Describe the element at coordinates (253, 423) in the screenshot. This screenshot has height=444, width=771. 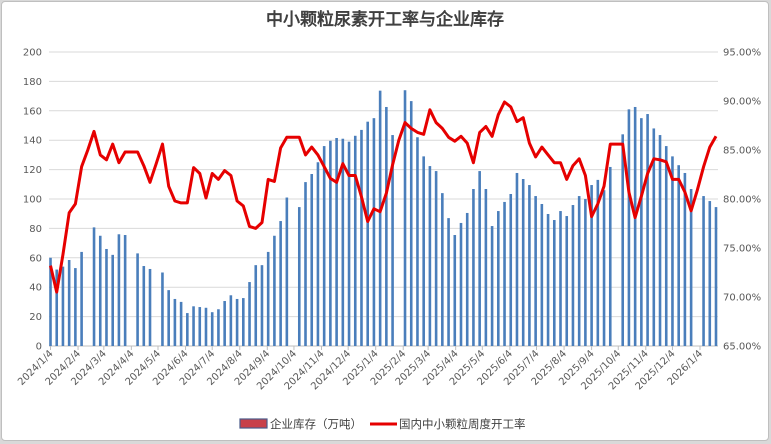
I see `legend-bar-swatch` at that location.